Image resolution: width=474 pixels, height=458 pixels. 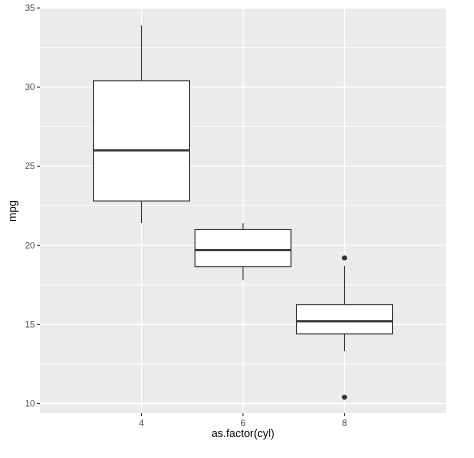 I want to click on y-tick-label: 10, so click(x=30, y=404).